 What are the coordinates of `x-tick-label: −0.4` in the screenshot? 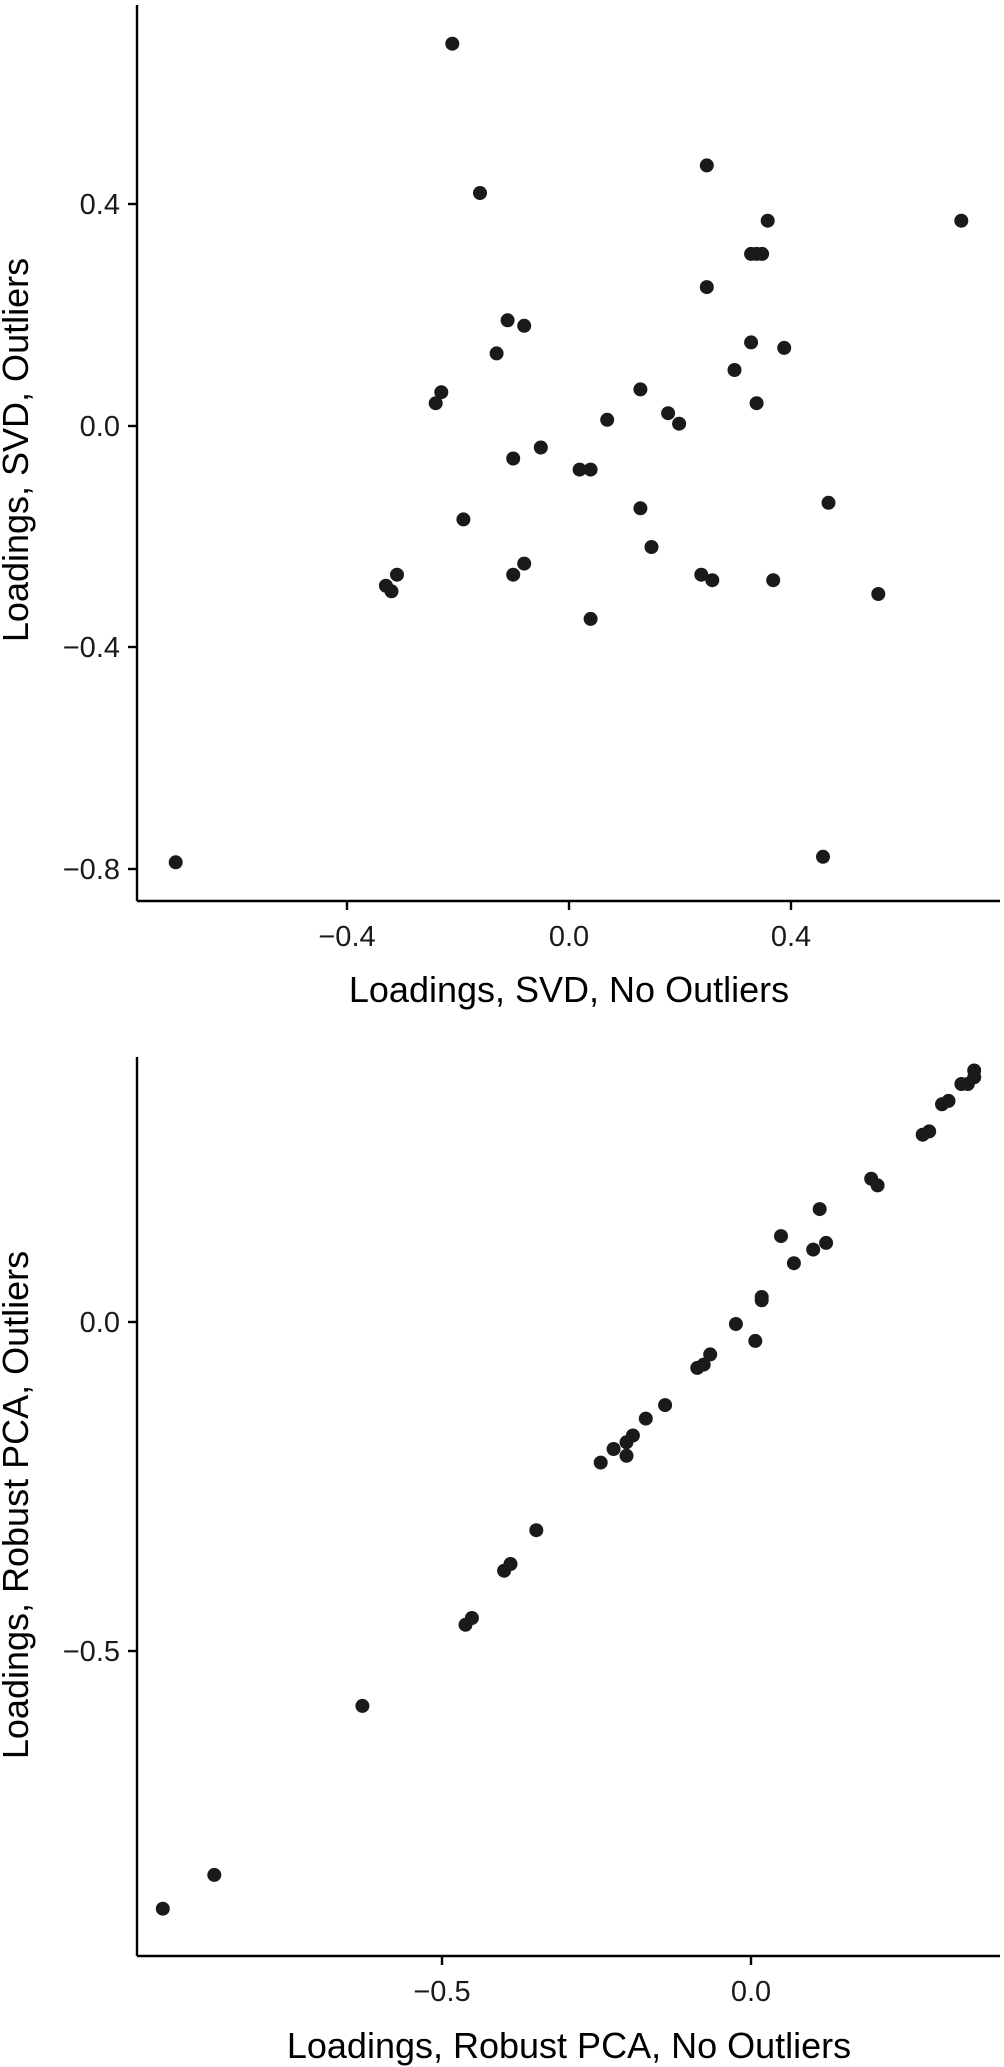 It's located at (346, 937).